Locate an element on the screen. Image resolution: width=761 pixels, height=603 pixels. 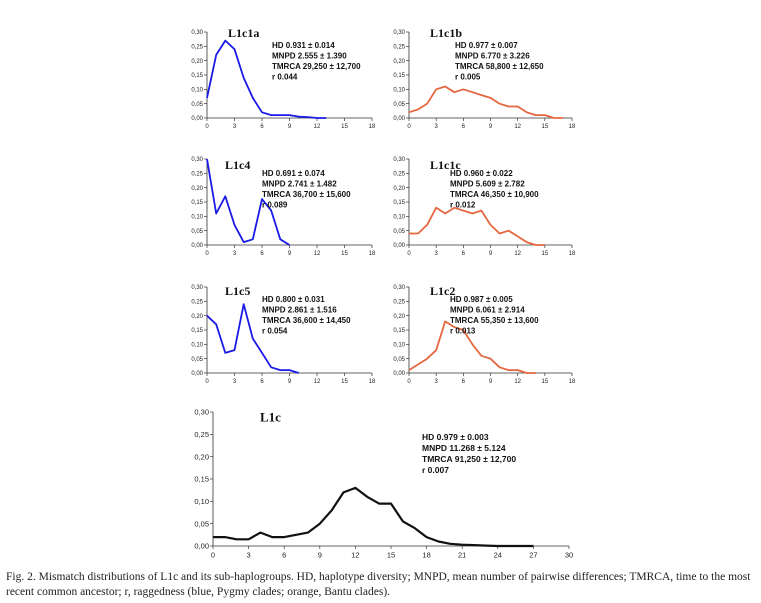
chart-title: L1c is located at coordinates (270, 417).